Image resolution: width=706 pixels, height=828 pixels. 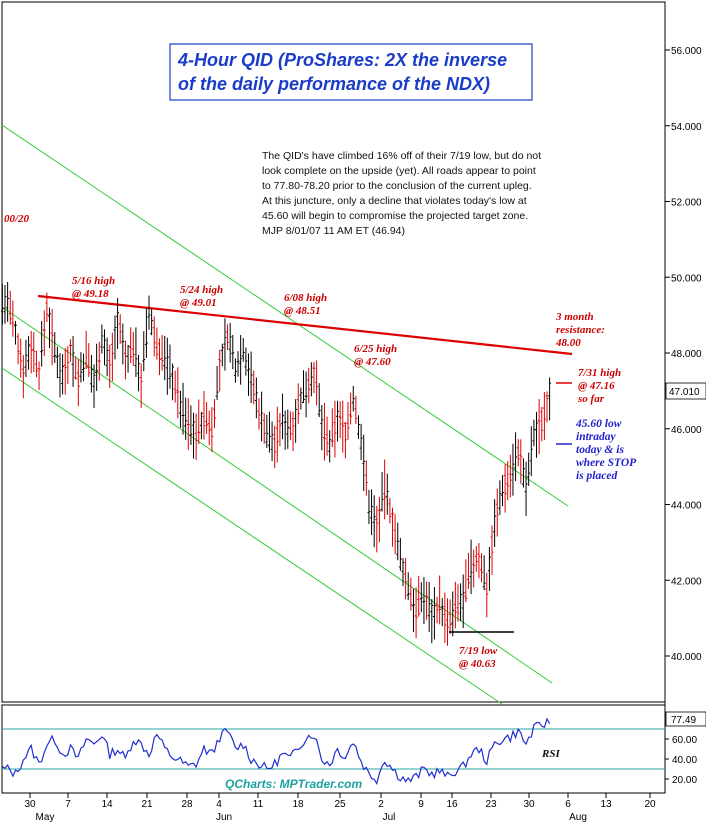 What do you see at coordinates (351, 72) in the screenshot?
I see `title-box` at bounding box center [351, 72].